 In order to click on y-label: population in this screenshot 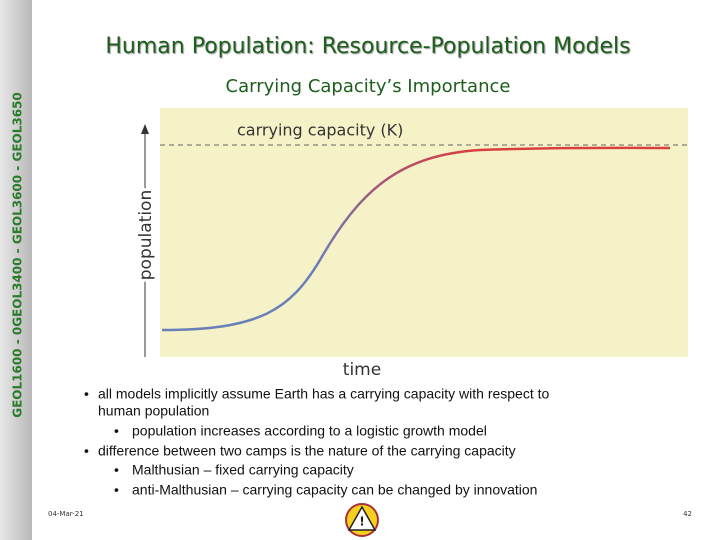, I will do `click(146, 235)`.